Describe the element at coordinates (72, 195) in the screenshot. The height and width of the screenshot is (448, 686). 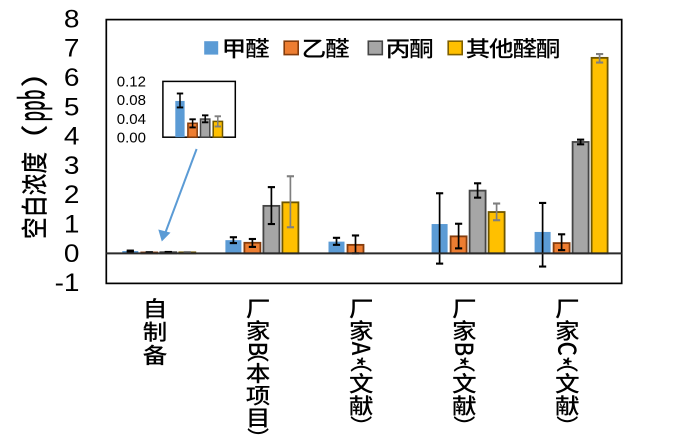
I see `svg-text: 2` at that location.